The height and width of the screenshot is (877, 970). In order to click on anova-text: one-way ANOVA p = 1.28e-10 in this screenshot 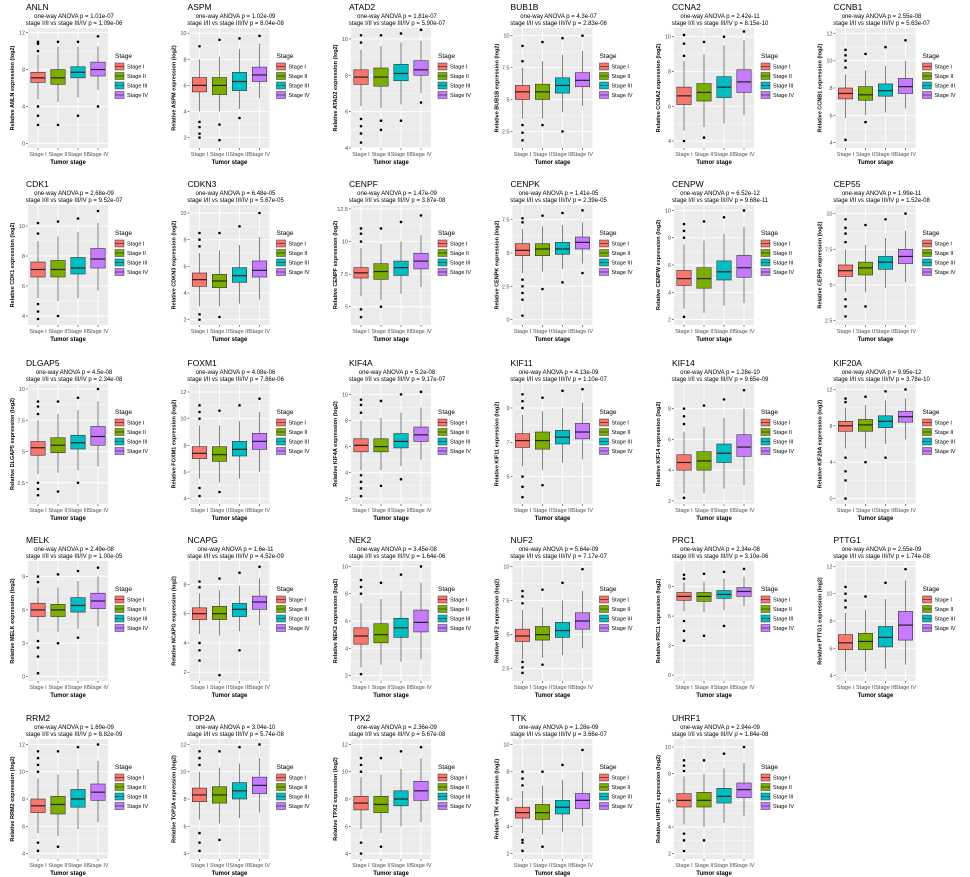, I will do `click(720, 373)`.